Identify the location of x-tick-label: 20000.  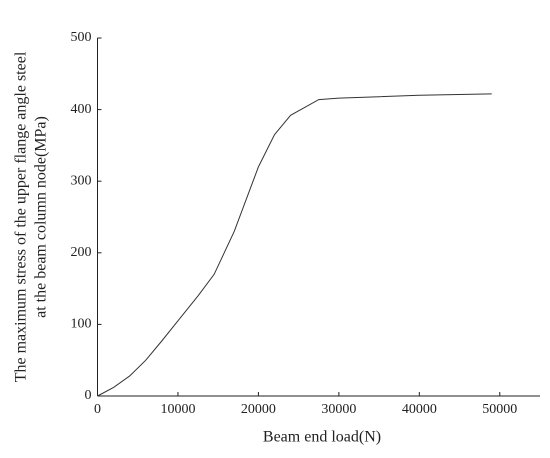
(258, 409).